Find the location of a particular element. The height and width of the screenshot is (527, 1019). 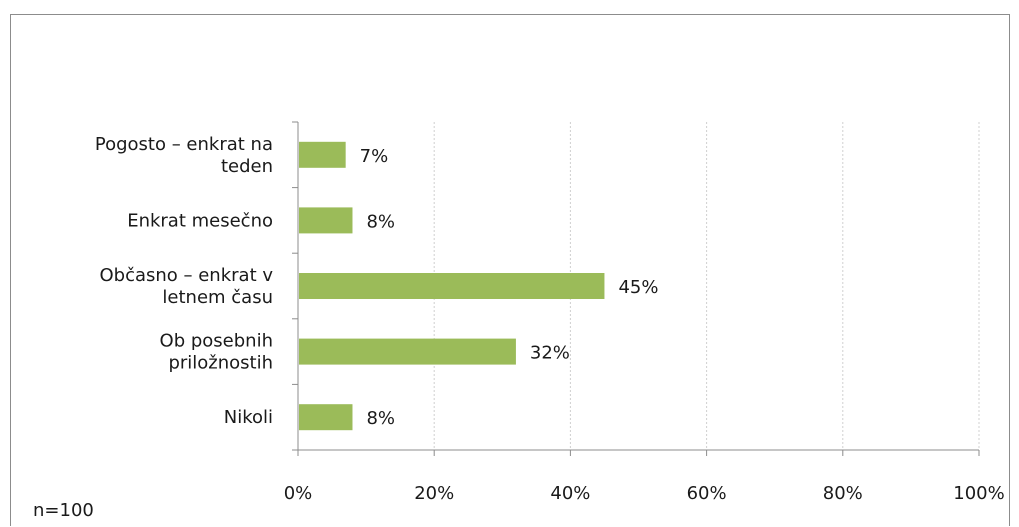

category-label-line: priložnostih is located at coordinates (220, 363).